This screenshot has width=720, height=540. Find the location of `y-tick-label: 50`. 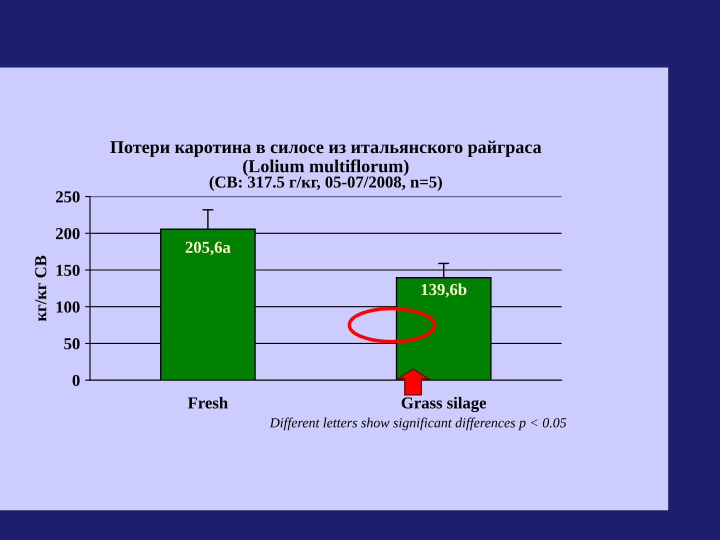

y-tick-label: 50 is located at coordinates (72, 344).